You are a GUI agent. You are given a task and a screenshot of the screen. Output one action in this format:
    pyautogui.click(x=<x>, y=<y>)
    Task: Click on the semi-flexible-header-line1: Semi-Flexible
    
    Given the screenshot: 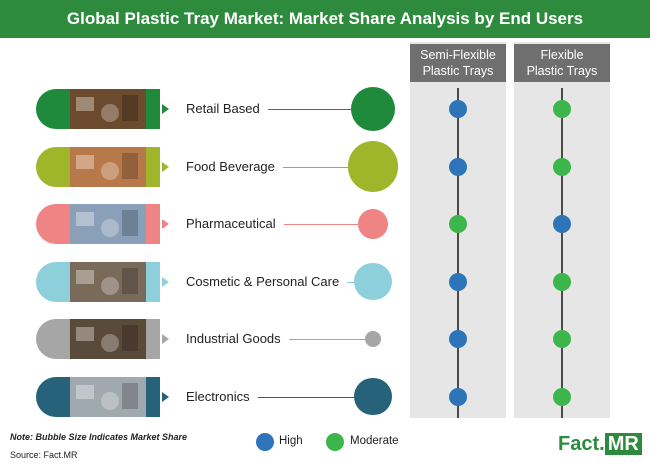 What is the action you would take?
    pyautogui.click(x=458, y=55)
    